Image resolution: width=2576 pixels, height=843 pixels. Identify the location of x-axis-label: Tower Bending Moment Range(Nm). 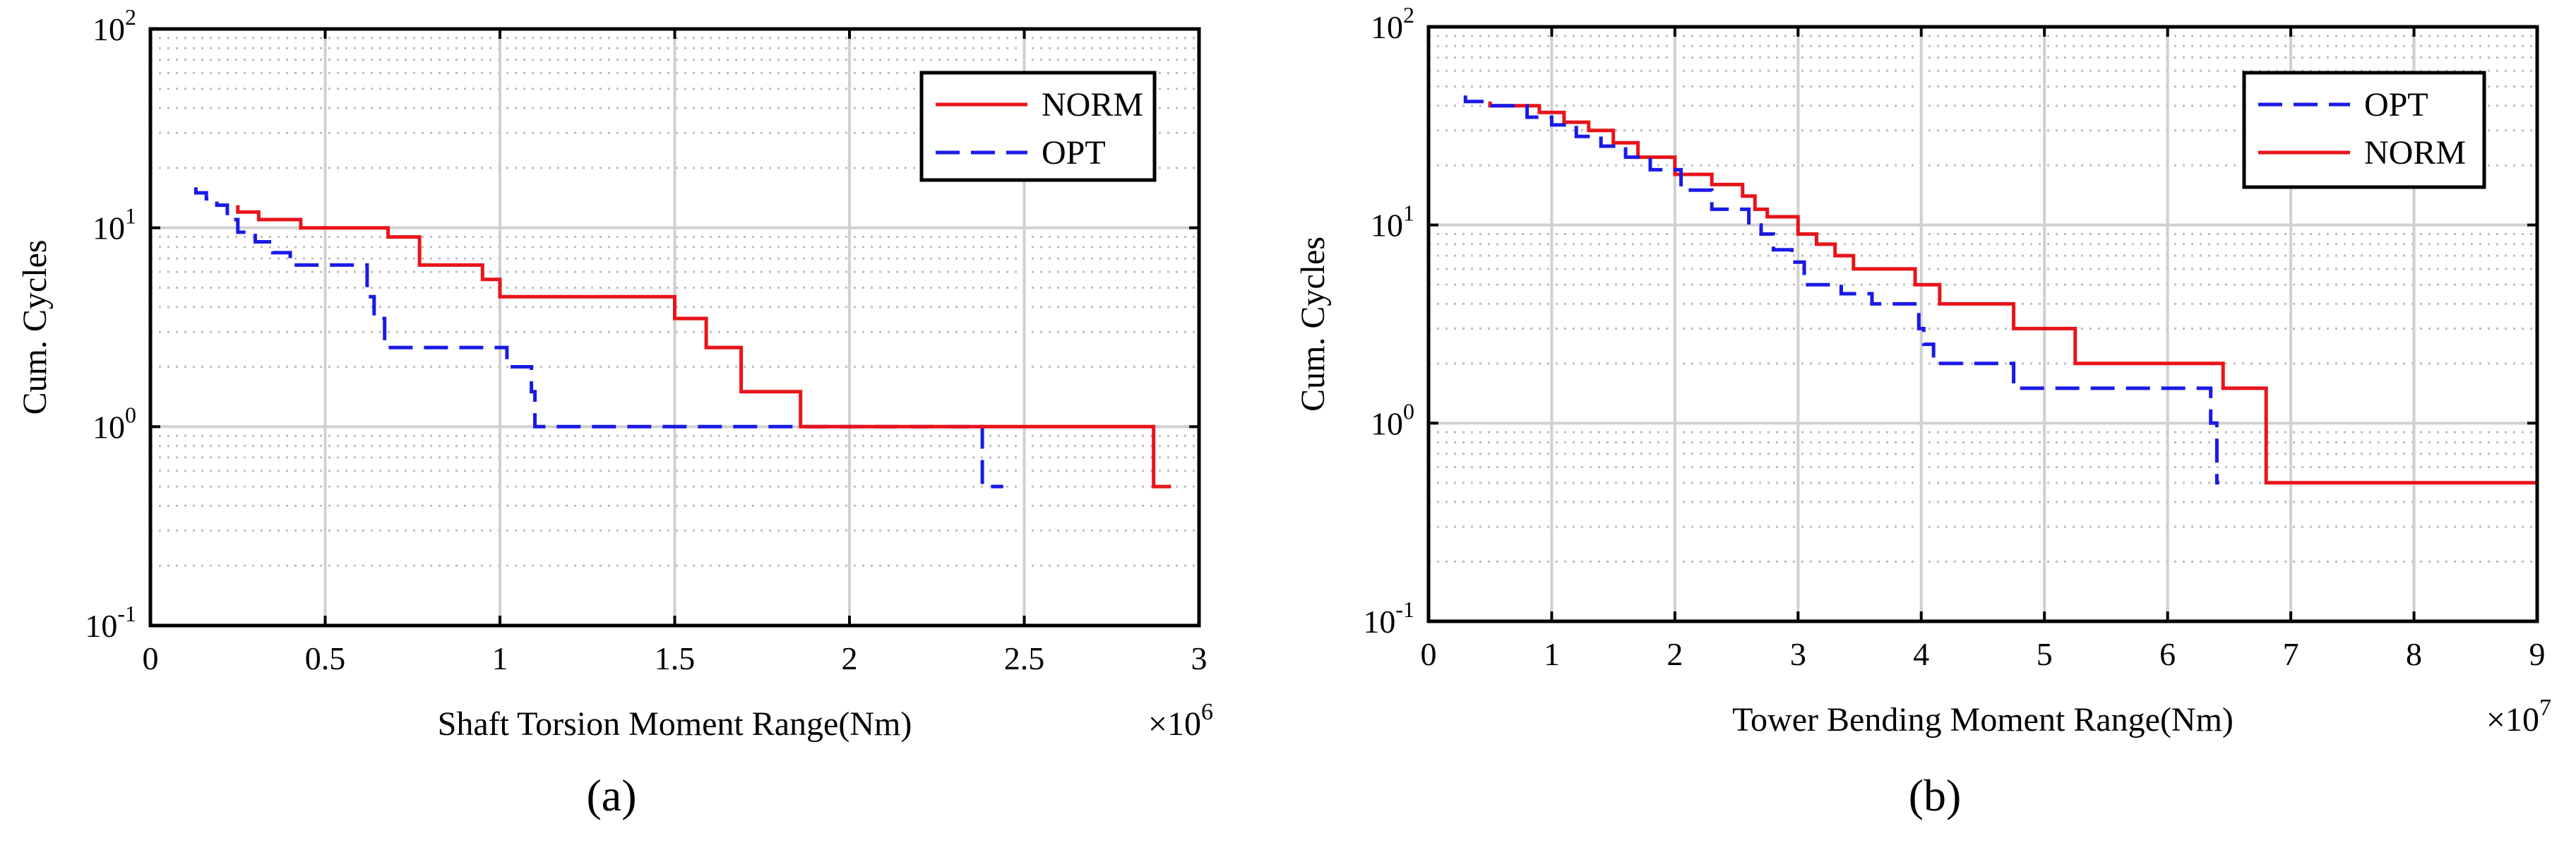
(1983, 720).